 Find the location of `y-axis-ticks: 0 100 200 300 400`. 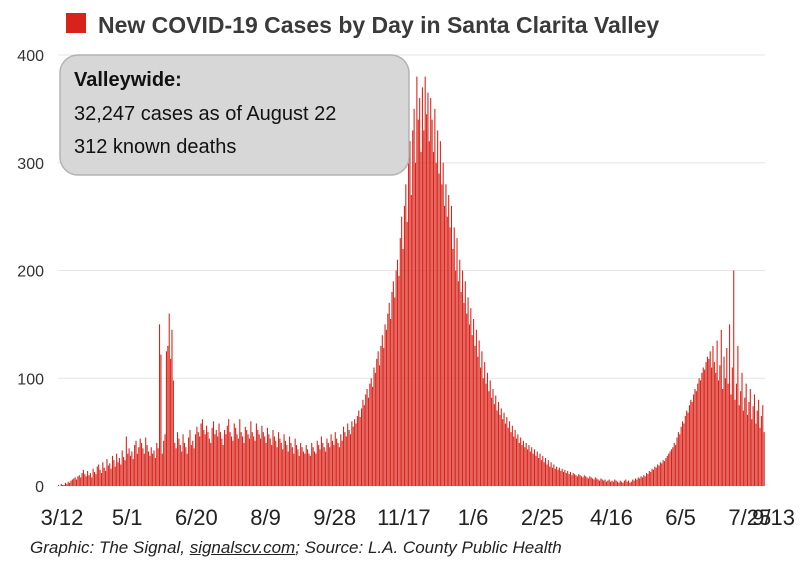

y-axis-ticks: 0 100 200 300 400 is located at coordinates (30, 272).